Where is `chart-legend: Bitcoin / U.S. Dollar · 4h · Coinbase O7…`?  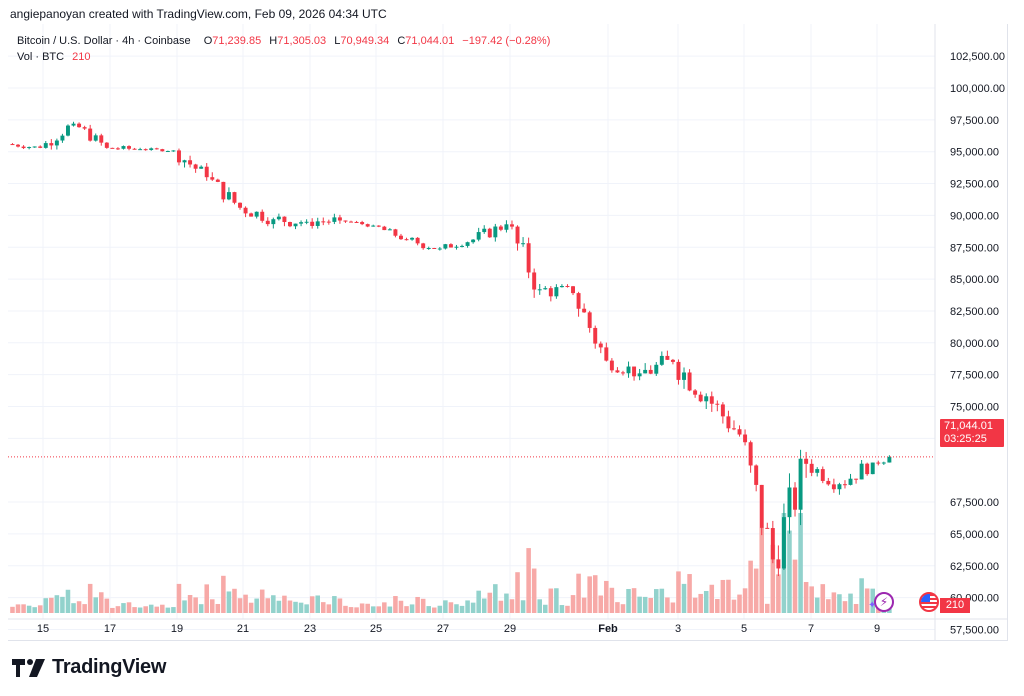 chart-legend: Bitcoin / U.S. Dollar · 4h · Coinbase O7… is located at coordinates (283, 49).